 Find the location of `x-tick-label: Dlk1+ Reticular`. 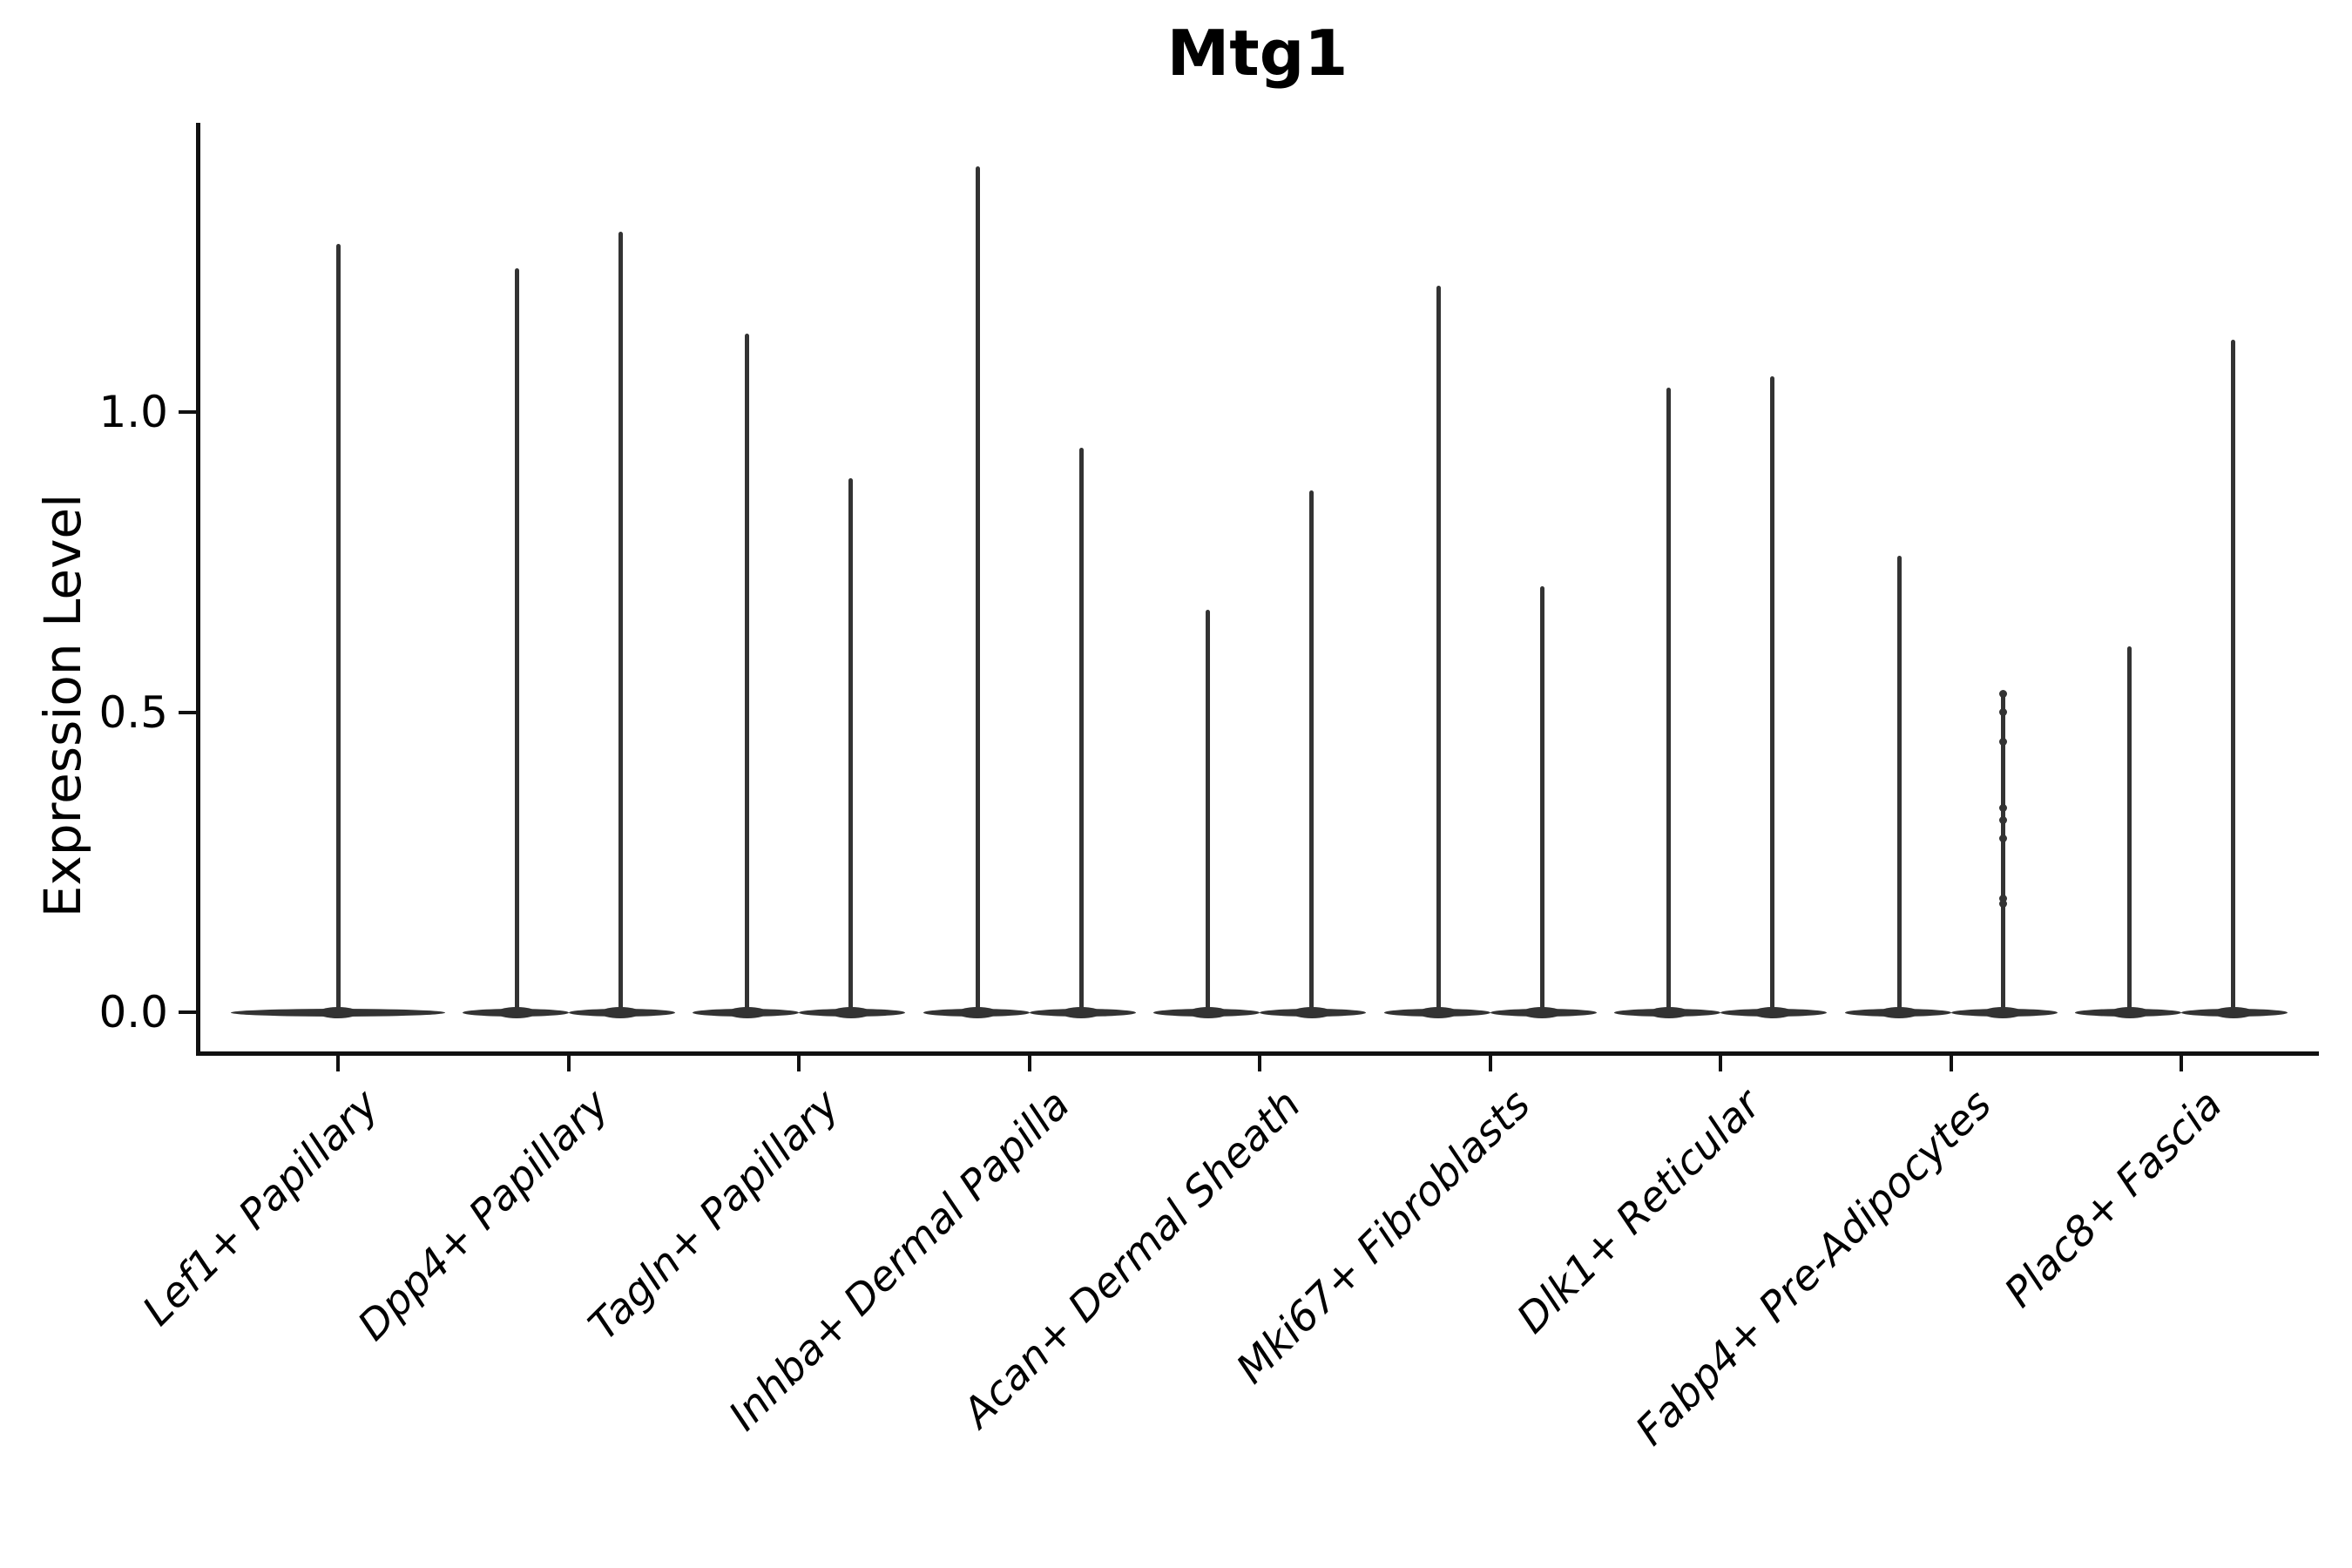

x-tick-label: Dlk1+ Reticular is located at coordinates (1639, 1211).